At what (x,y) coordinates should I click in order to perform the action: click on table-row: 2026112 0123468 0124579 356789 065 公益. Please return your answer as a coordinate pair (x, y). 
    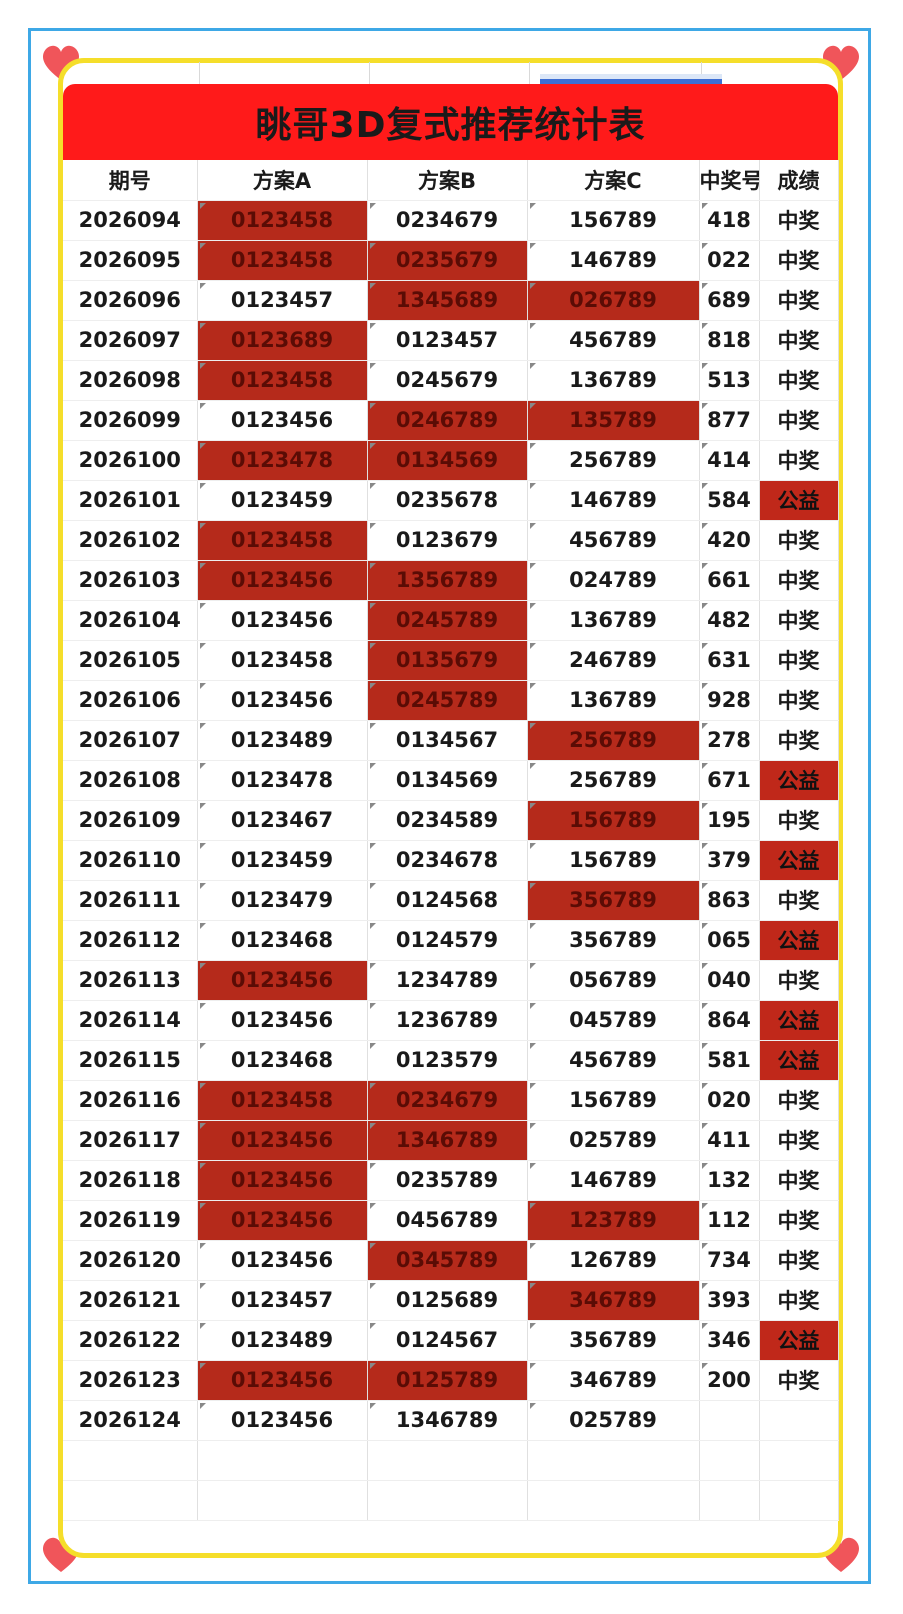
    Looking at the image, I should click on (451, 940).